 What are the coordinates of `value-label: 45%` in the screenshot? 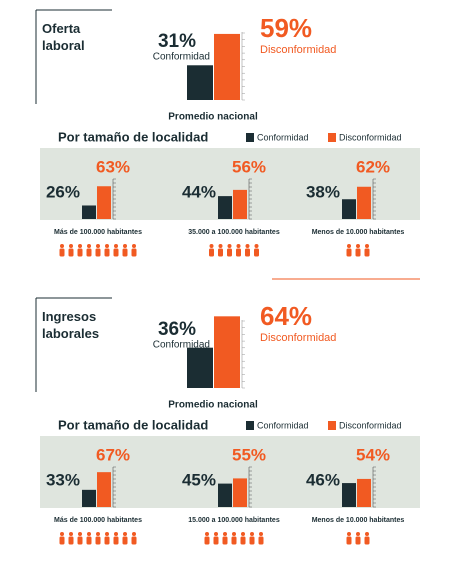 It's located at (199, 479).